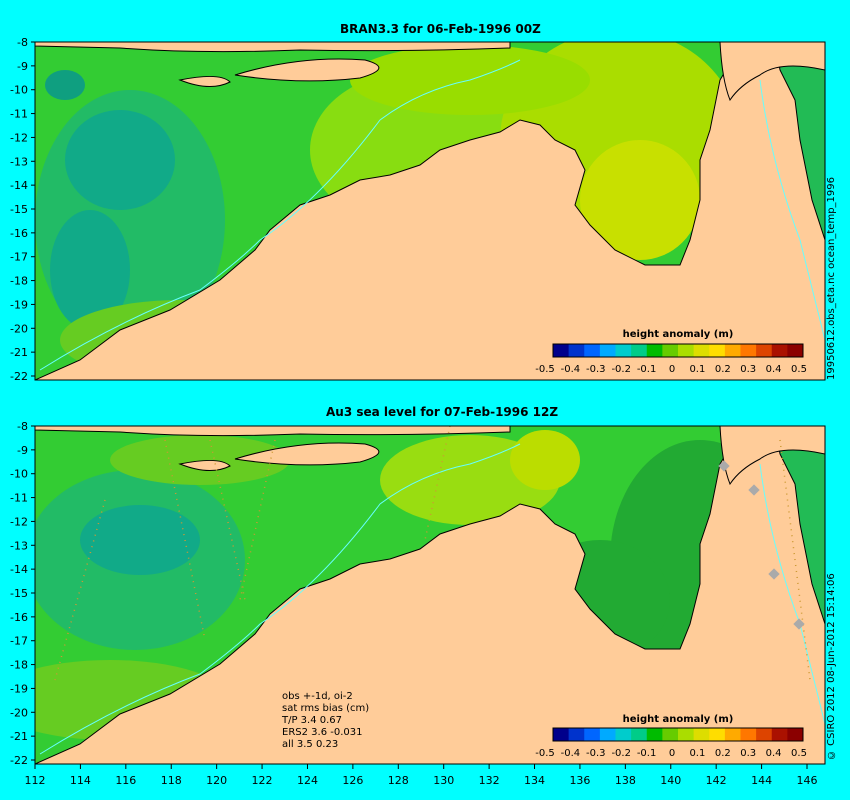 This screenshot has height=800, width=850. I want to click on lon-tick-label: 138, so click(625, 780).